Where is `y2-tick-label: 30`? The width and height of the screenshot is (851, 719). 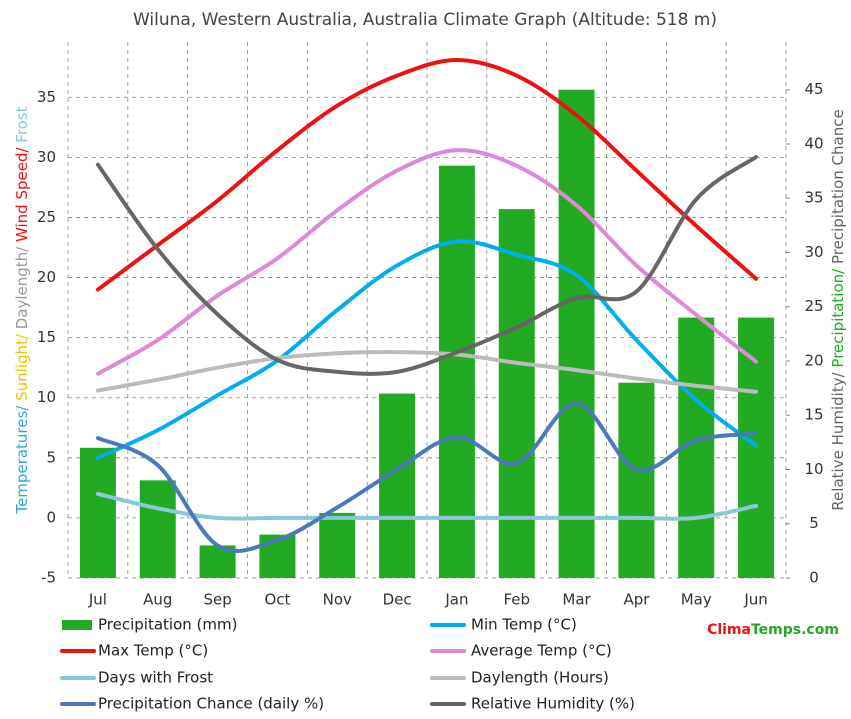 y2-tick-label: 30 is located at coordinates (813, 252).